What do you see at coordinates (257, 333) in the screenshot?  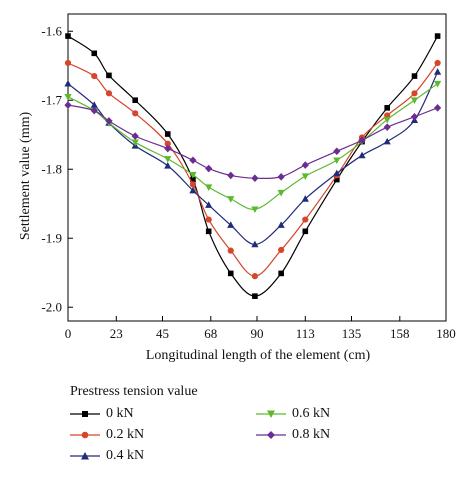 I see `x-tick-label: 90` at bounding box center [257, 333].